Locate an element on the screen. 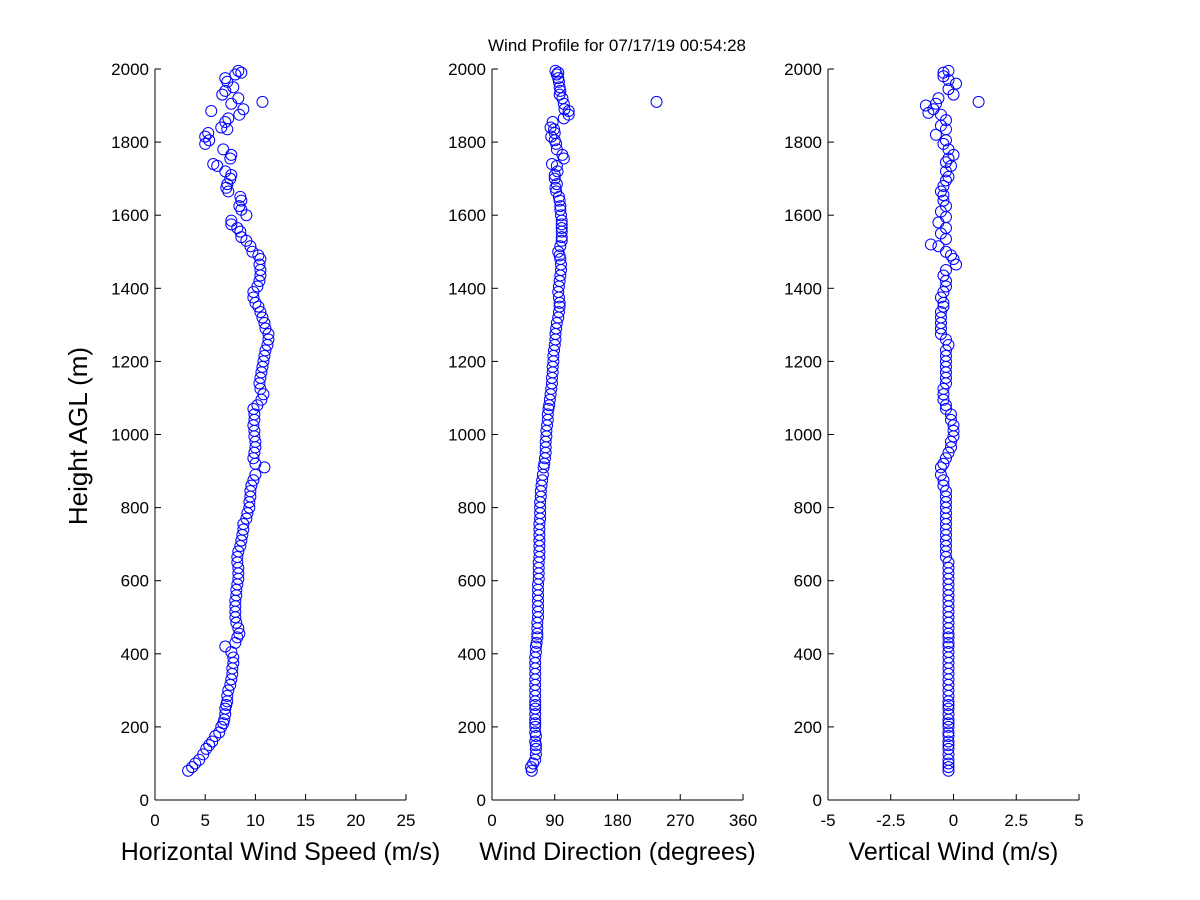 The width and height of the screenshot is (1200, 900). x-axis-label: Horizontal Wind Speed (m/s) is located at coordinates (281, 852).